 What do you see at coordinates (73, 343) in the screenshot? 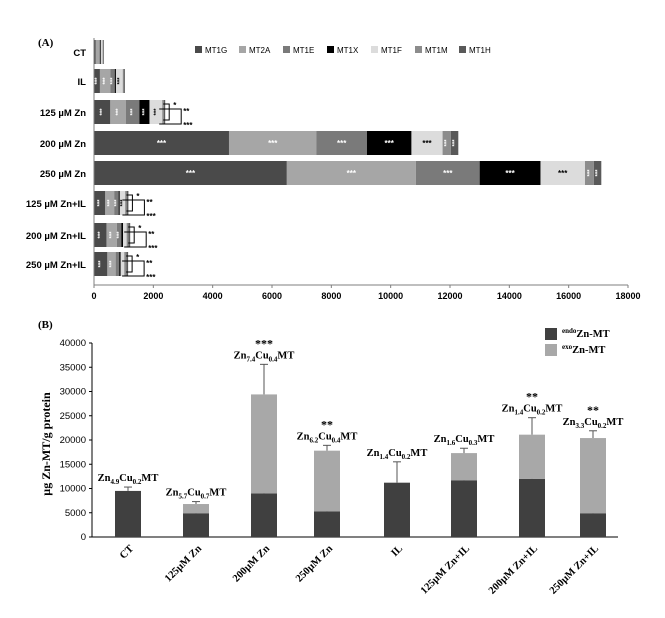
I see `y-tick-label: 40000` at bounding box center [73, 343].